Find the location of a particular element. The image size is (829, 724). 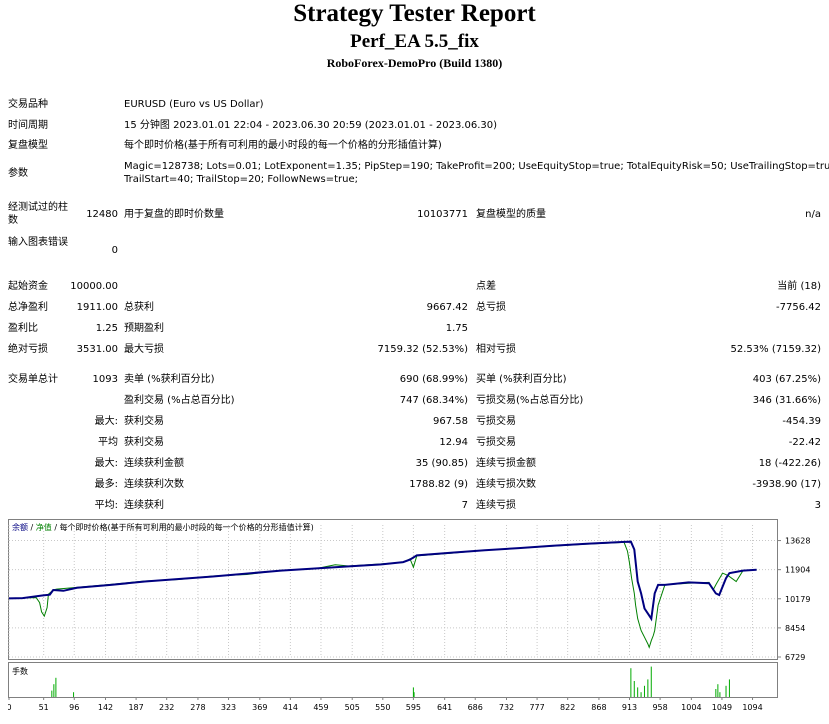

ticks-value: 10103771 is located at coordinates (442, 214).